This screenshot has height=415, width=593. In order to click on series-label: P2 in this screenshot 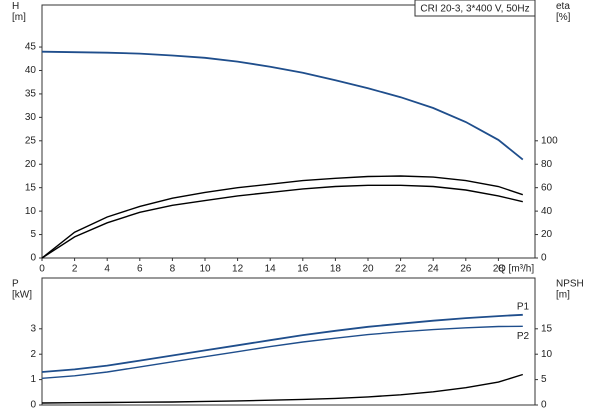, I will do `click(523, 336)`.